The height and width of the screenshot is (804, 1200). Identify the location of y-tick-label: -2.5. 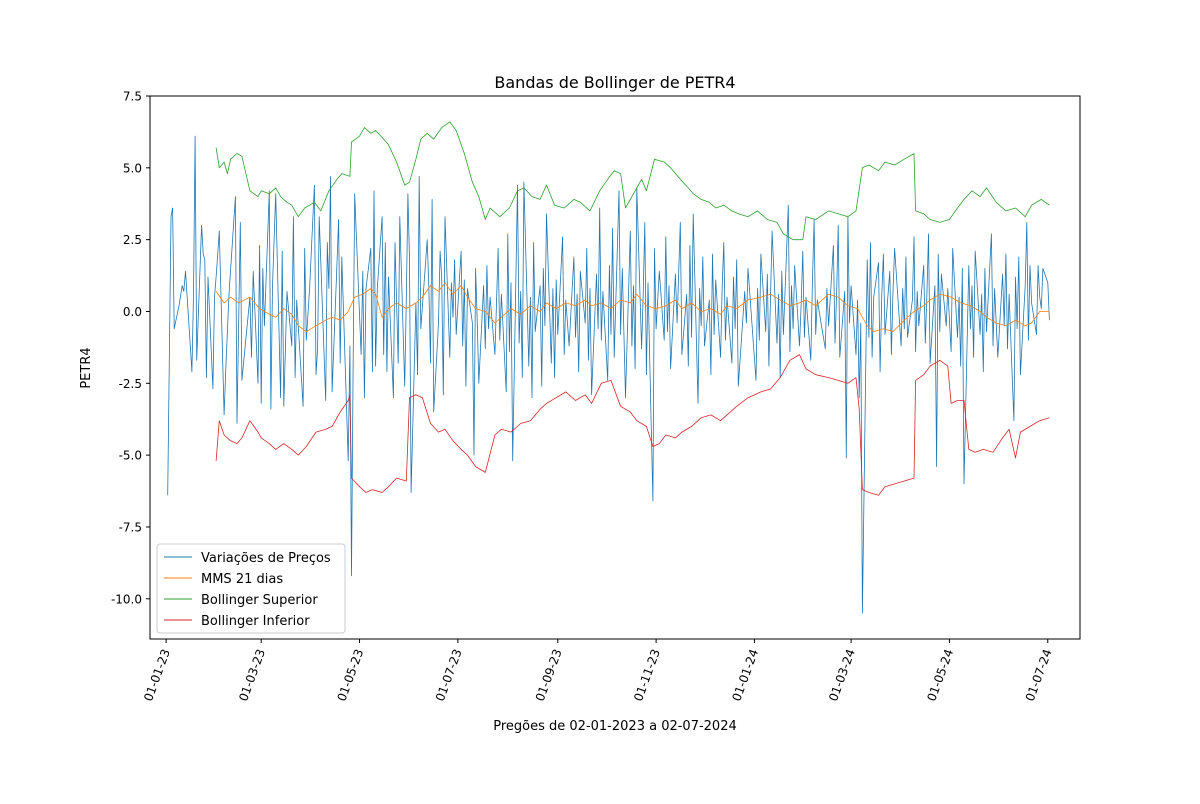
(130, 384).